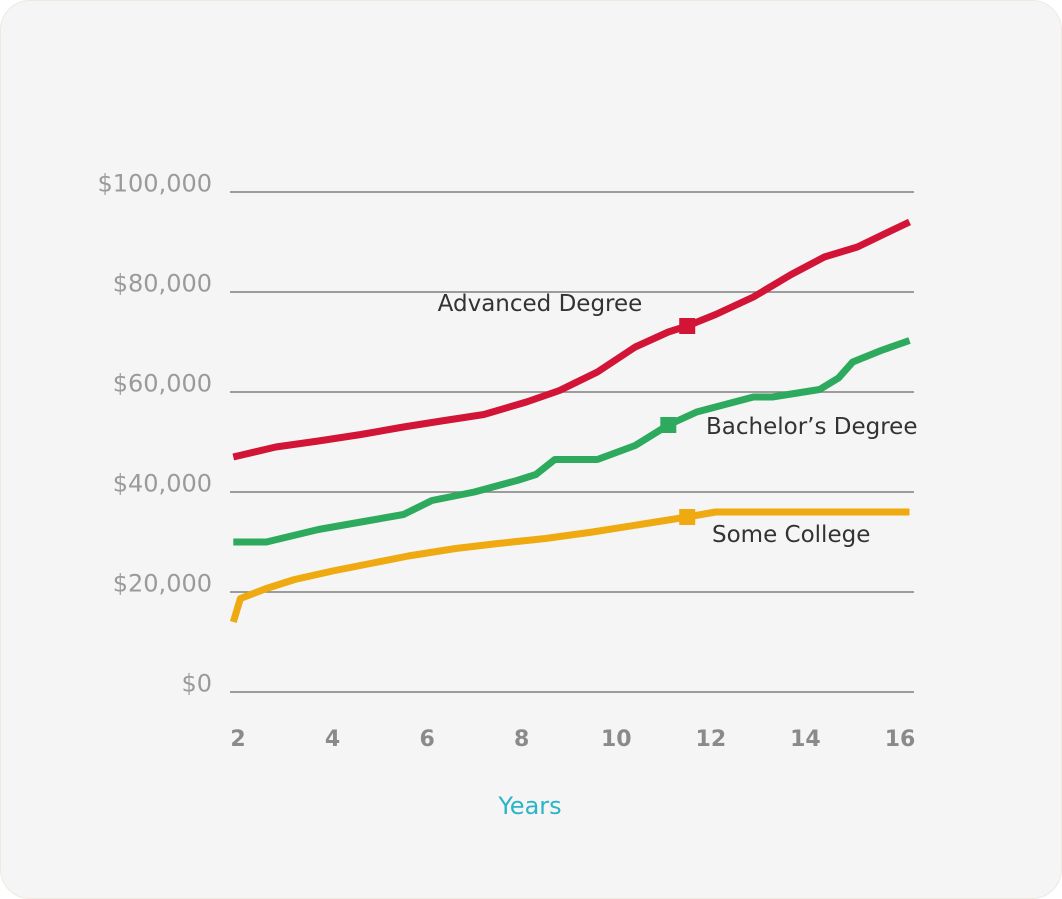 The image size is (1062, 899). I want to click on series-label-1: Bachelor’s Degree, so click(811, 427).